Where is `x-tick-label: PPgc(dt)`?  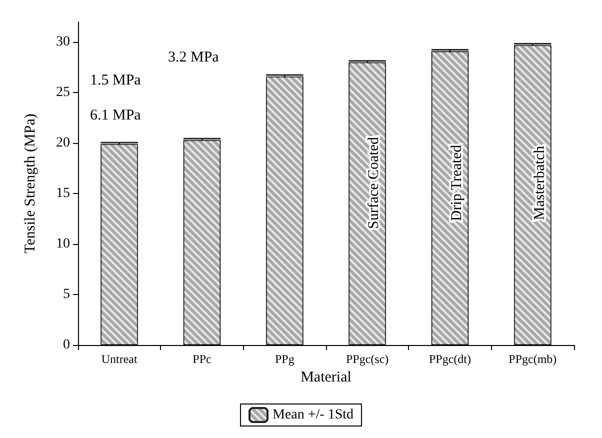
x-tick-label: PPgc(dt) is located at coordinates (450, 359).